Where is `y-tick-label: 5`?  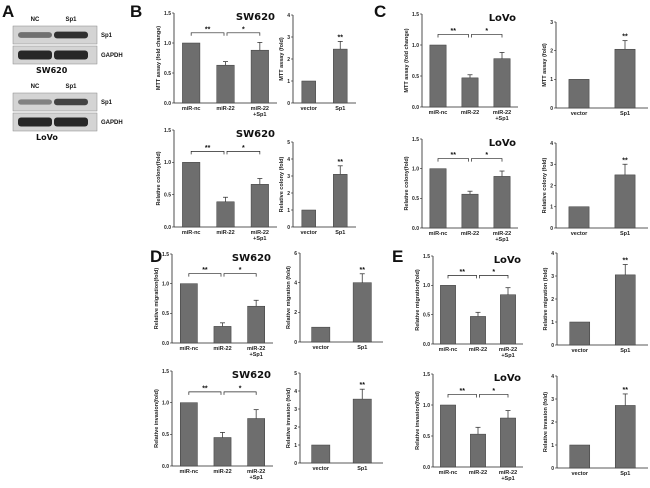 y-tick-label: 5 is located at coordinates (295, 374).